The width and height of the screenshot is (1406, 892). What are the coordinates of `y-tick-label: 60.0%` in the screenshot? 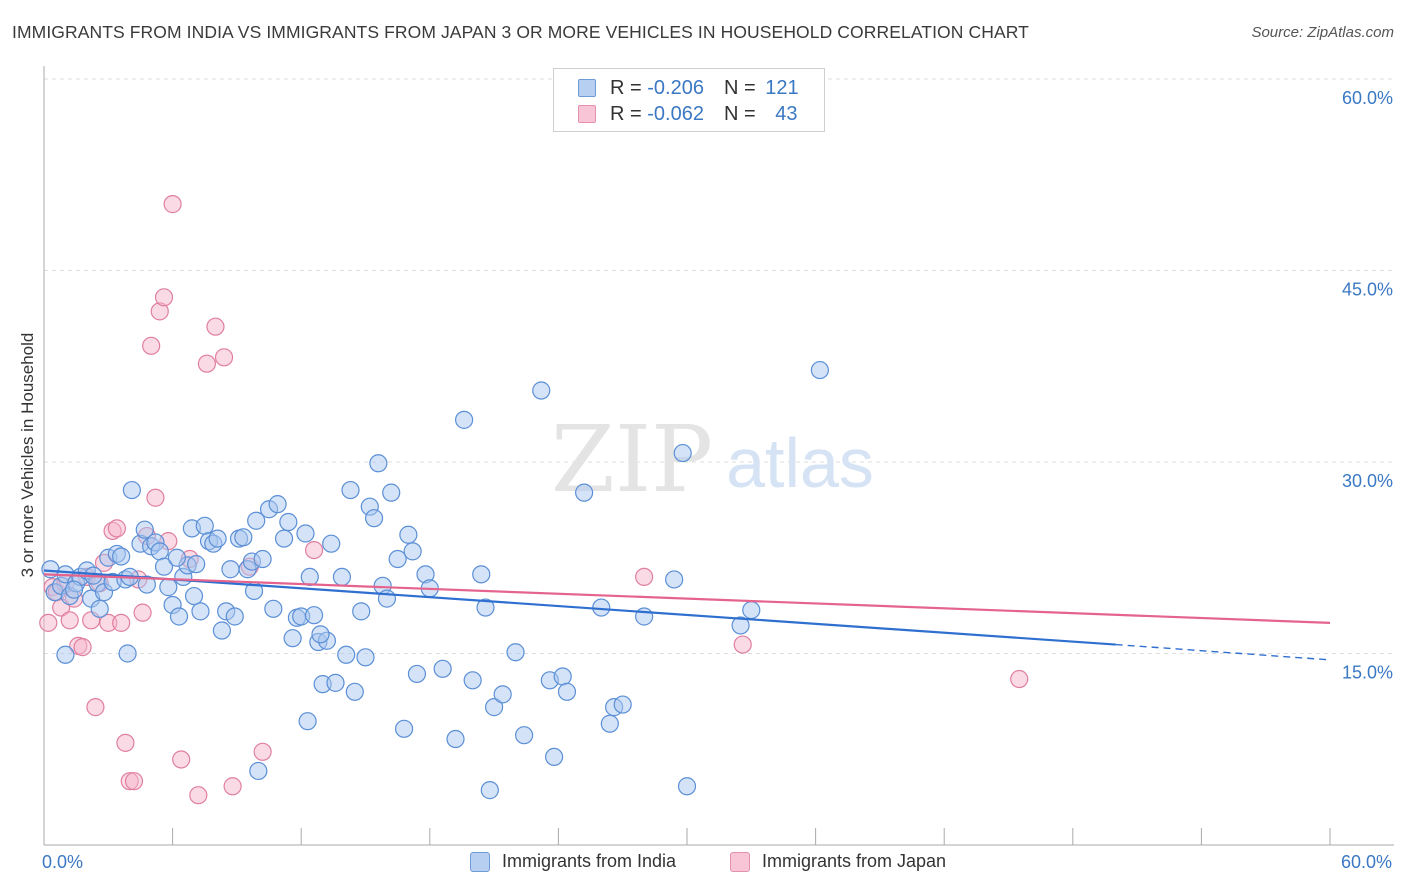 It's located at (1367, 98).